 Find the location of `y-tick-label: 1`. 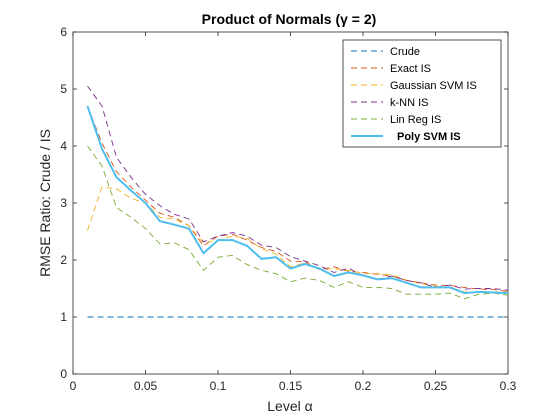

y-tick-label: 1 is located at coordinates (63, 317).